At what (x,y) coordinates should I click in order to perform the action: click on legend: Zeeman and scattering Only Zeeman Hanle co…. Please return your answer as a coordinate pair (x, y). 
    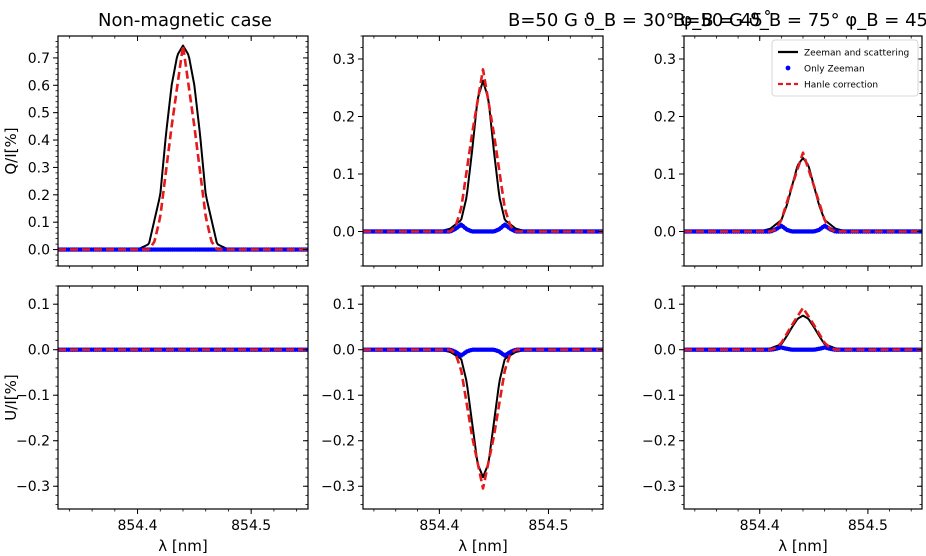
    Looking at the image, I should click on (845, 68).